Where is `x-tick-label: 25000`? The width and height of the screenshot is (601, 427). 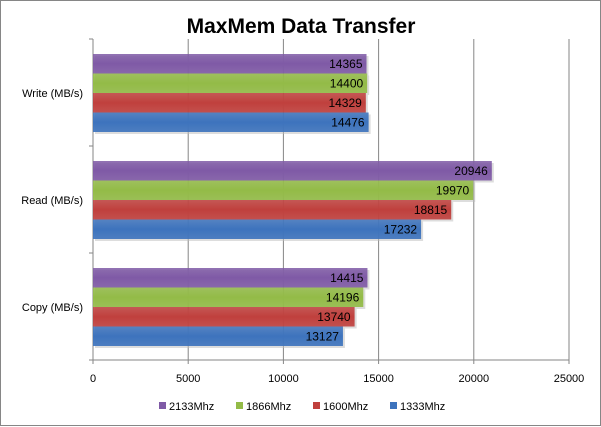
x-tick-label: 25000 is located at coordinates (569, 379).